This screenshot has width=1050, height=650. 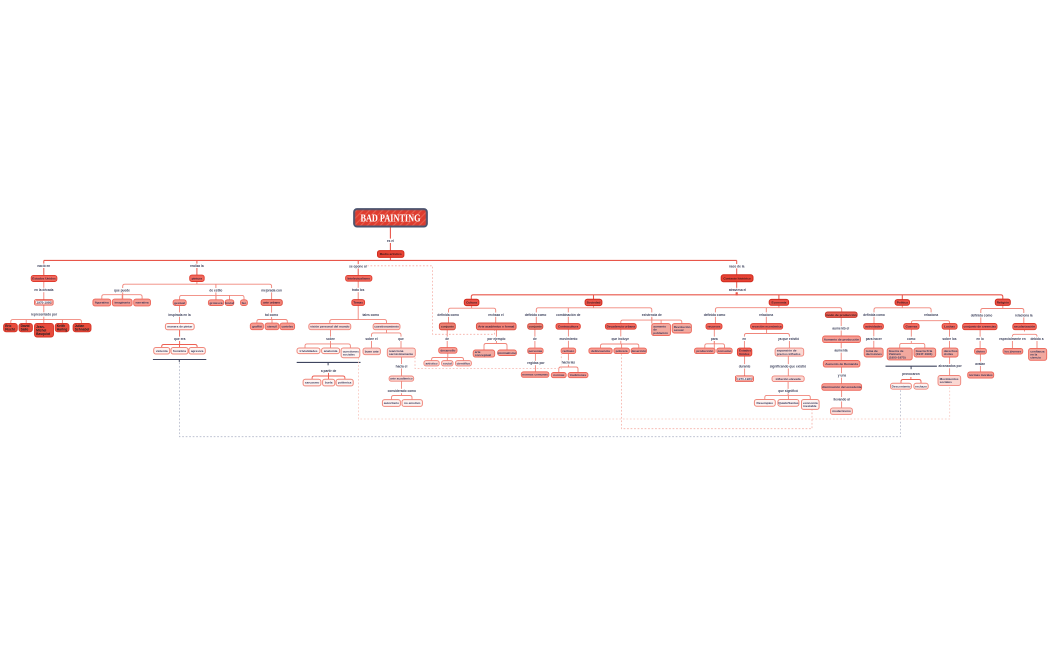 I want to click on svg-text: en la, so click(x=1033, y=354).